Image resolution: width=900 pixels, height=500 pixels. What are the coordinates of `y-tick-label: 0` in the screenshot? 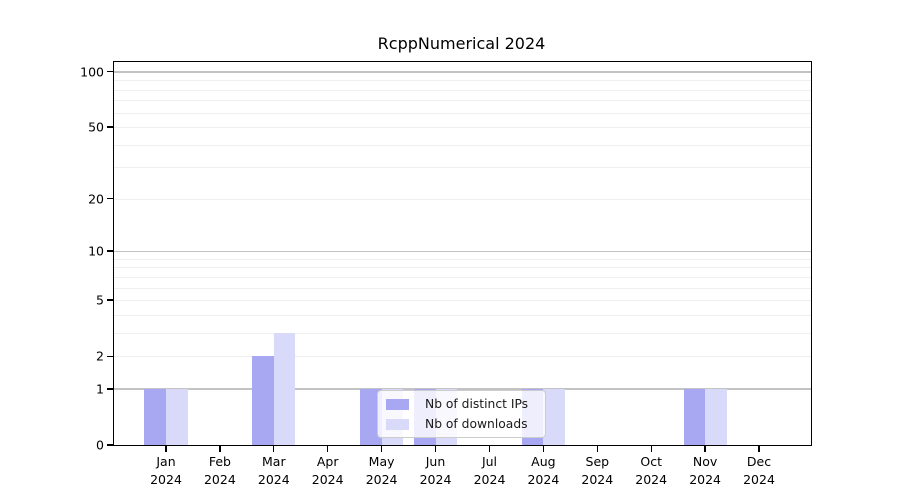 It's located at (100, 445).